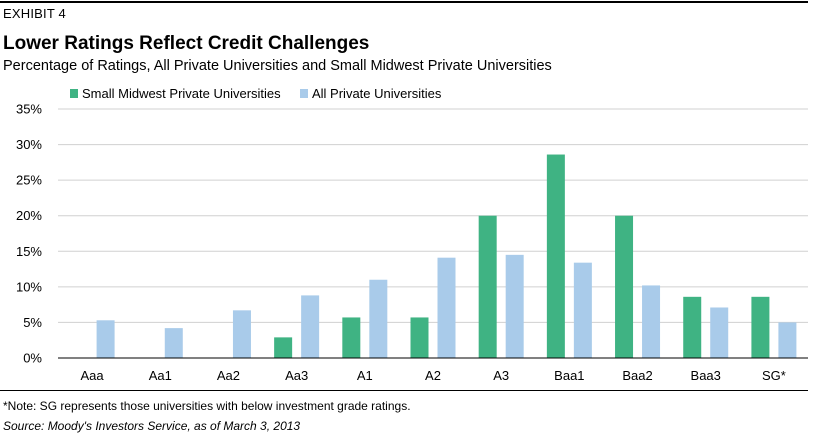 The width and height of the screenshot is (820, 445). What do you see at coordinates (34, 13) in the screenshot?
I see `exhibit-label: EXHIBIT 4` at bounding box center [34, 13].